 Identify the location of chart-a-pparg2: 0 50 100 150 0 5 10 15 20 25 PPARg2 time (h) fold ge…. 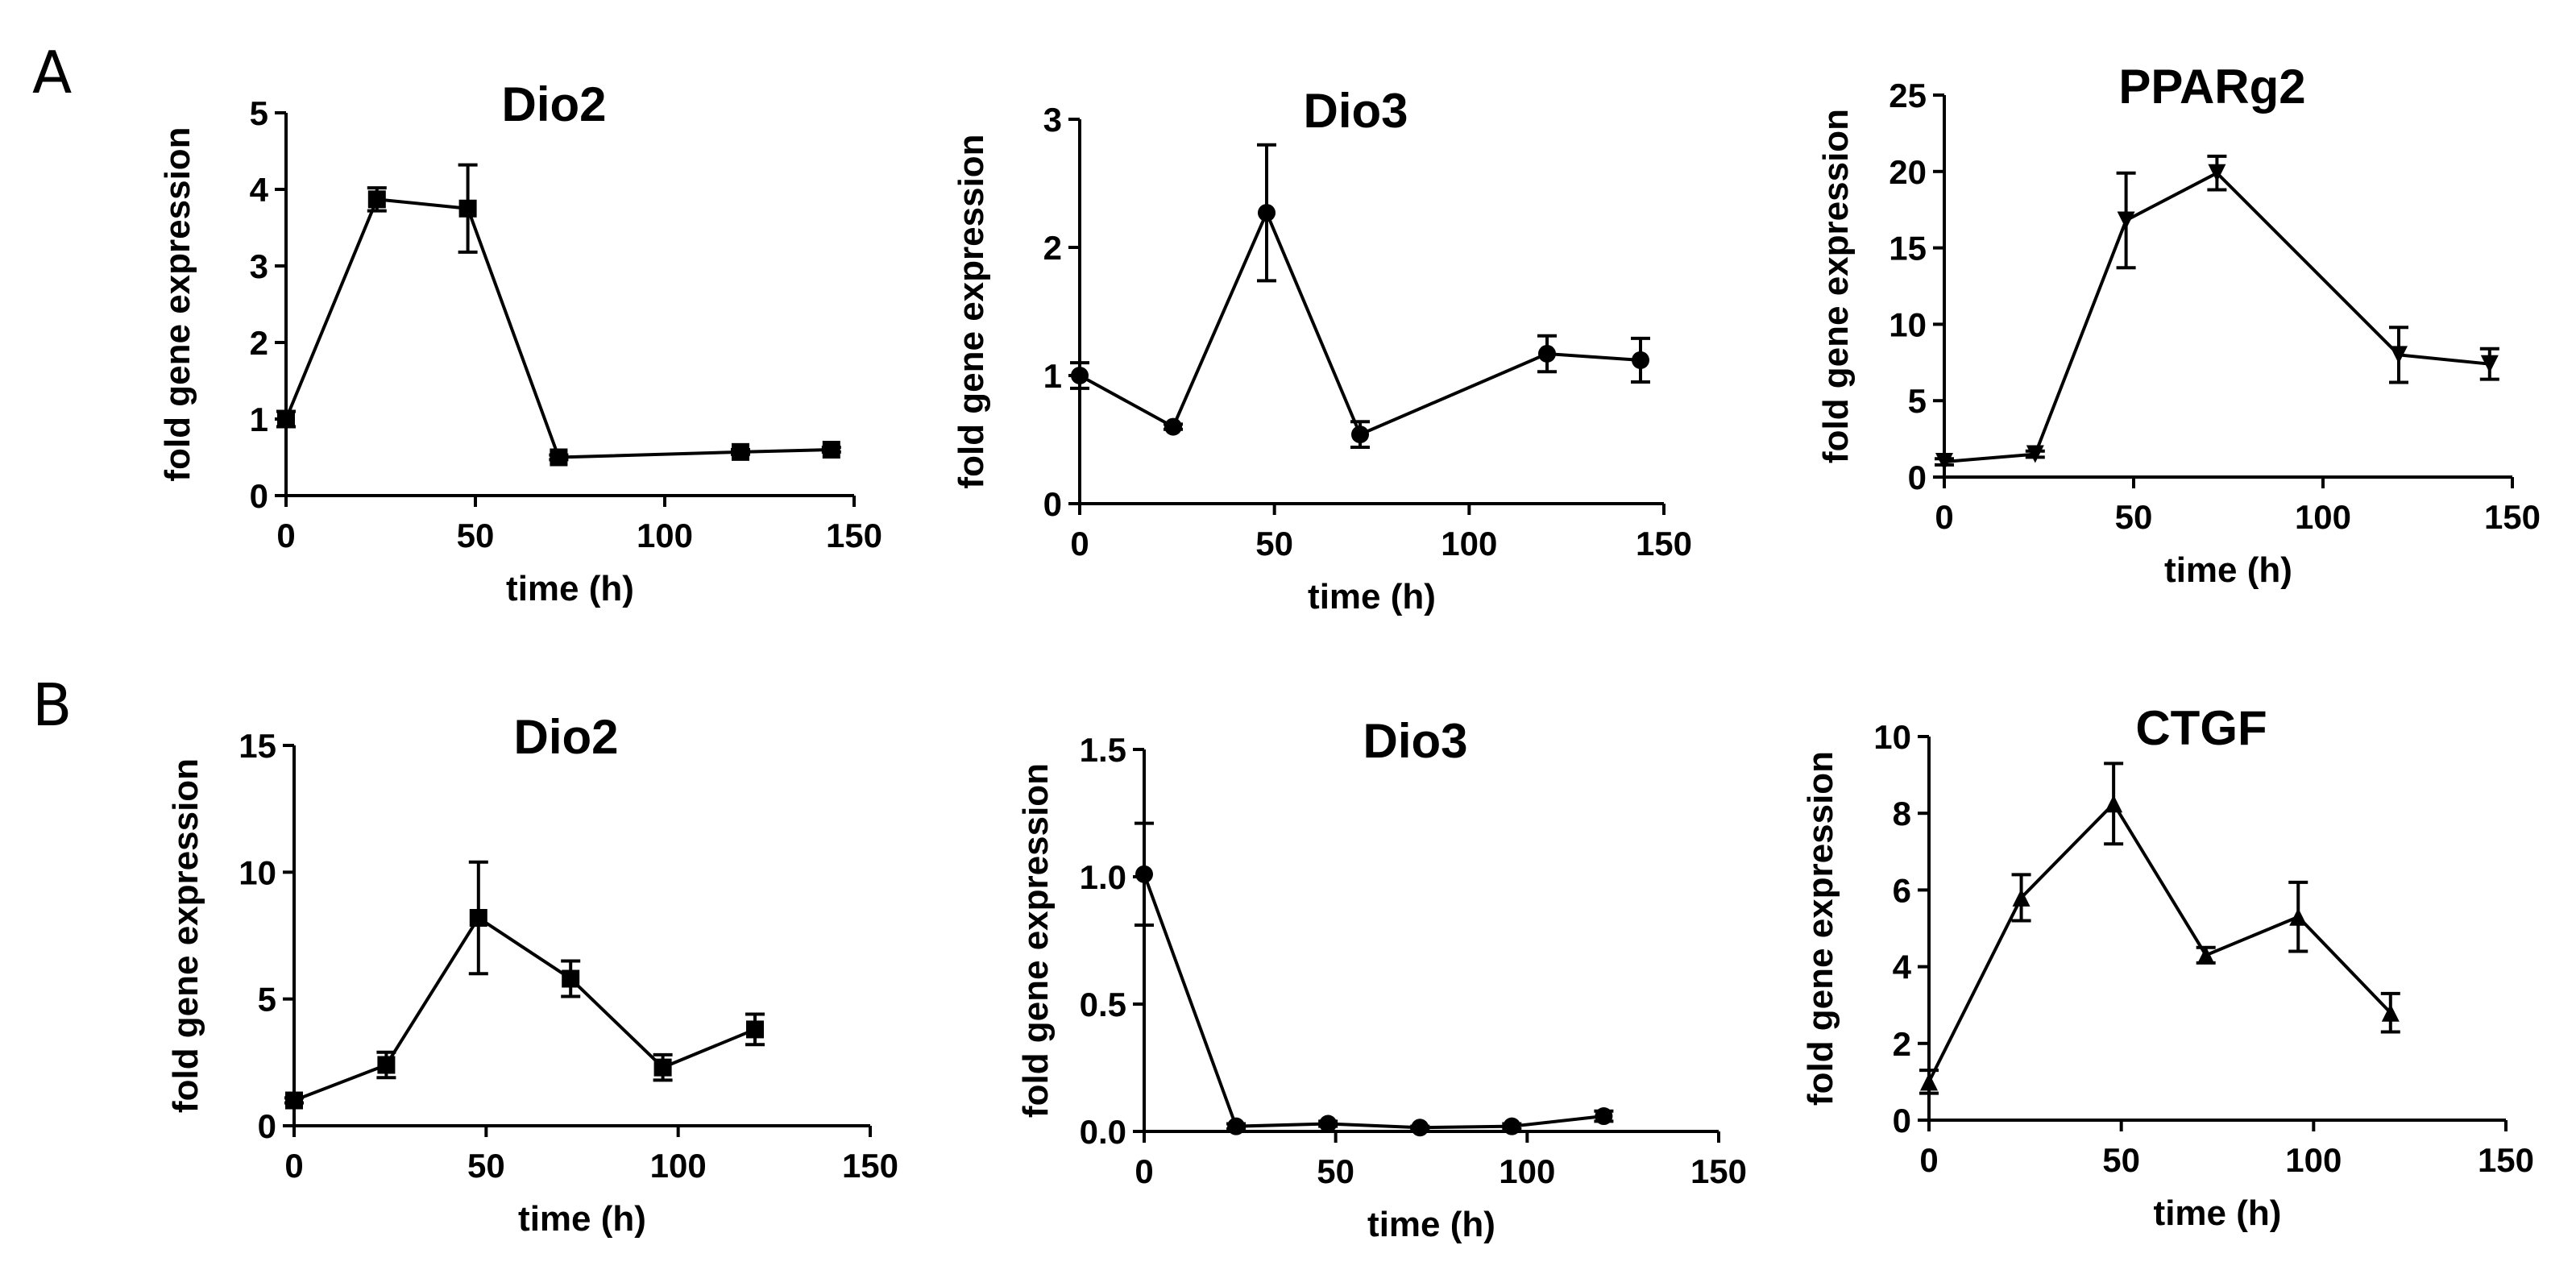
(2178, 325).